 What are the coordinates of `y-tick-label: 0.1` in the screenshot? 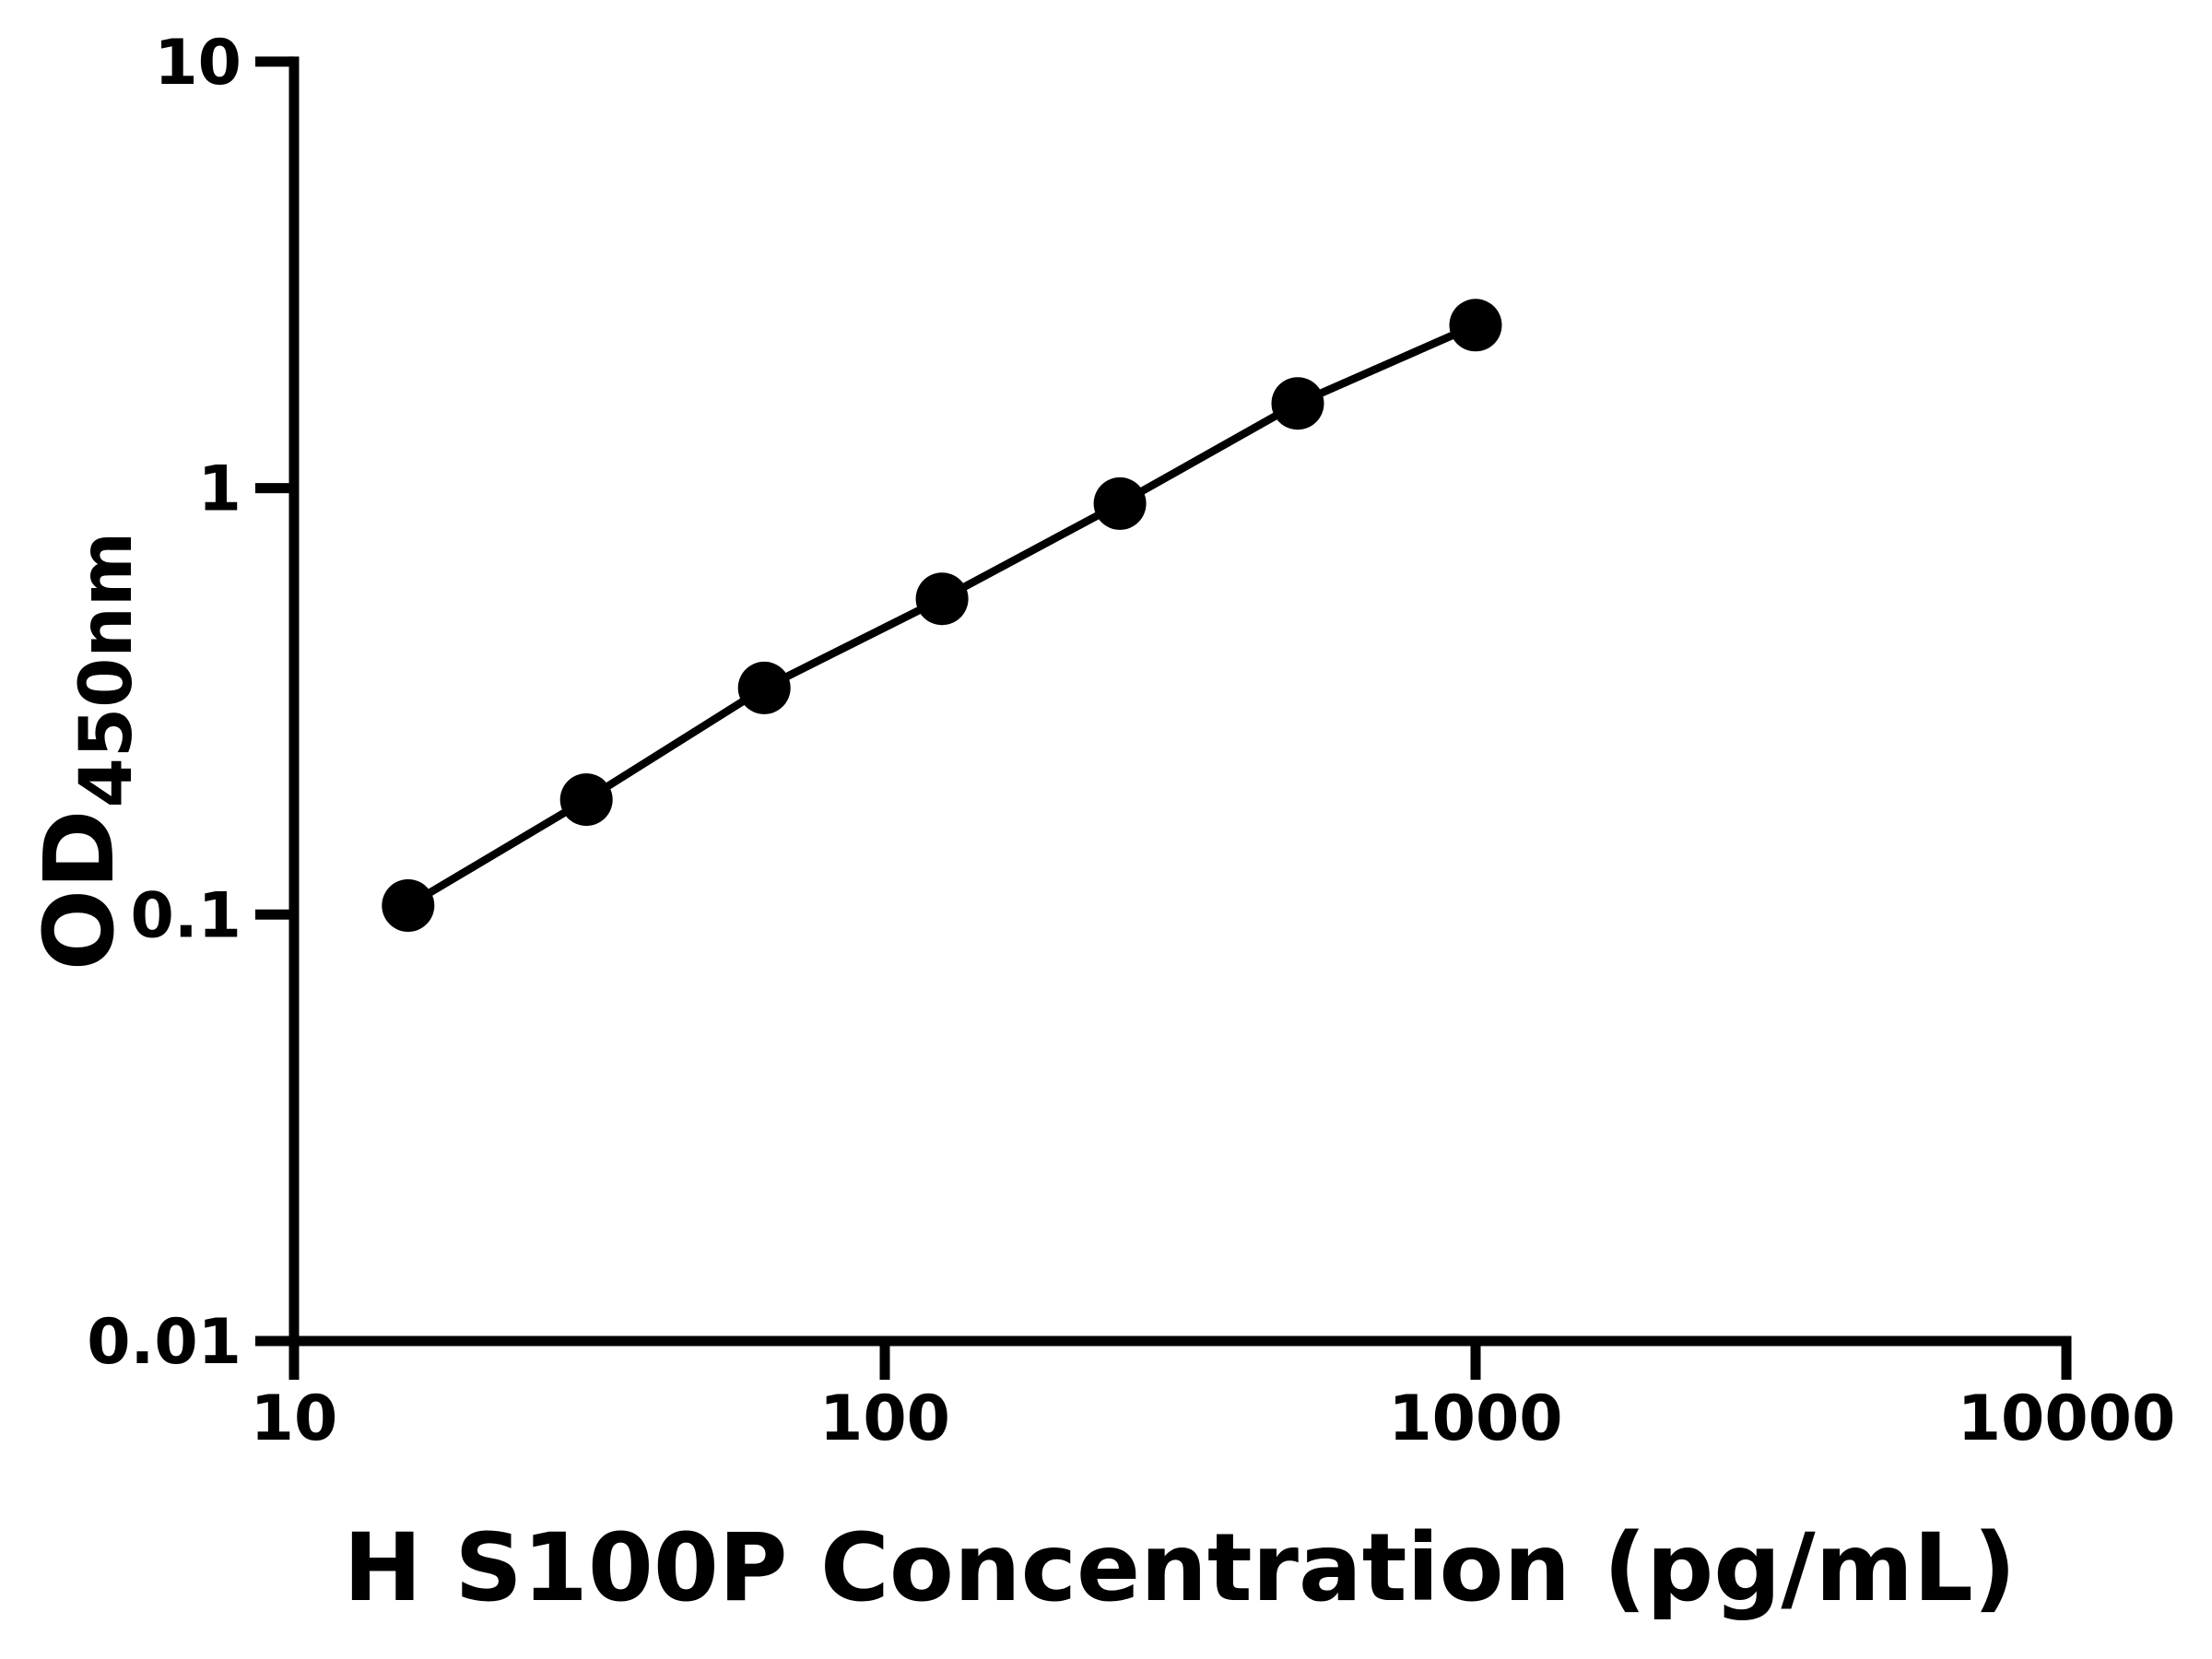 It's located at (186, 915).